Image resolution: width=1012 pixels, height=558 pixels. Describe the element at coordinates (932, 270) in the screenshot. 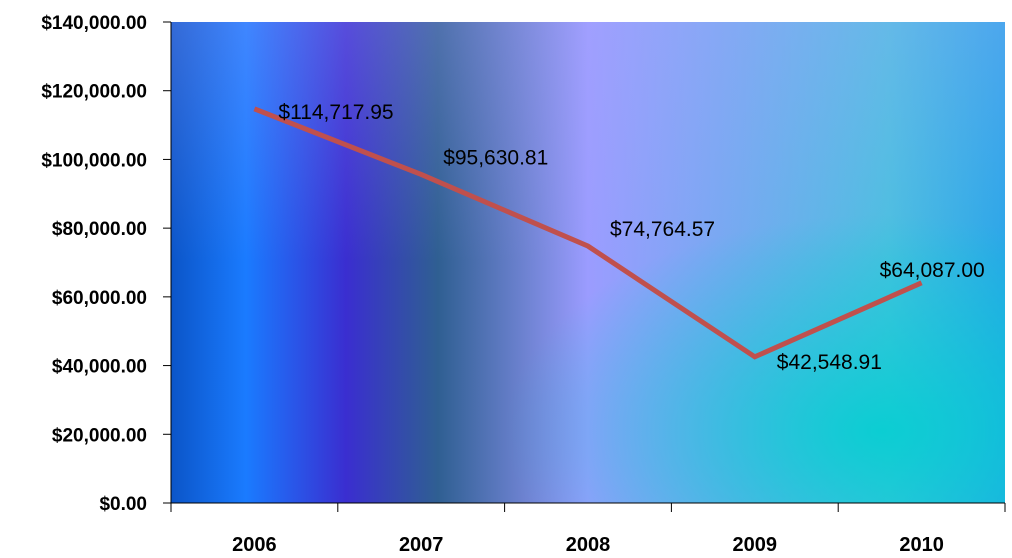

I see `data-label: $64,087.00` at that location.